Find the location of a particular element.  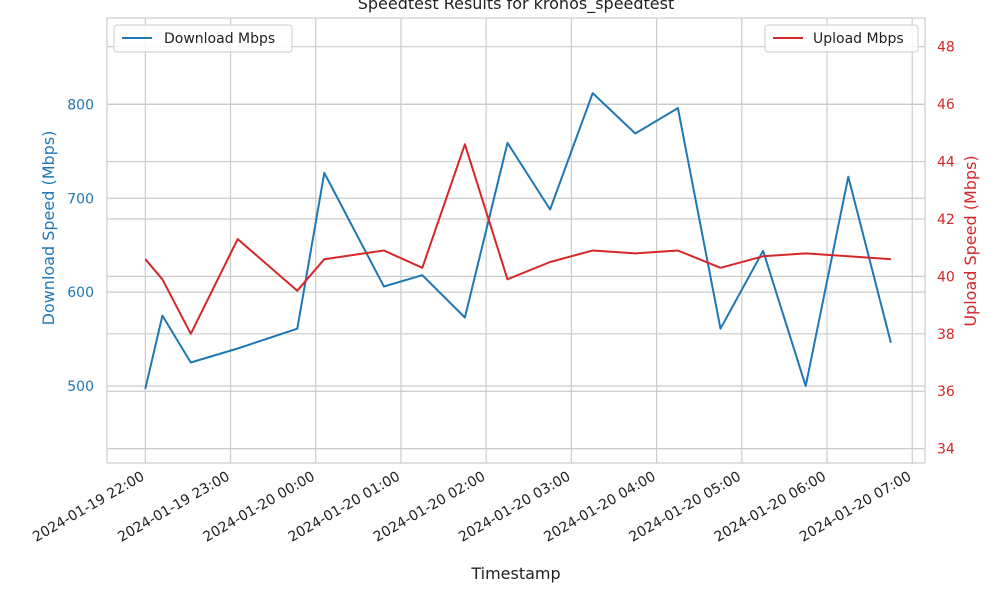

legend-upload-box is located at coordinates (841, 38).